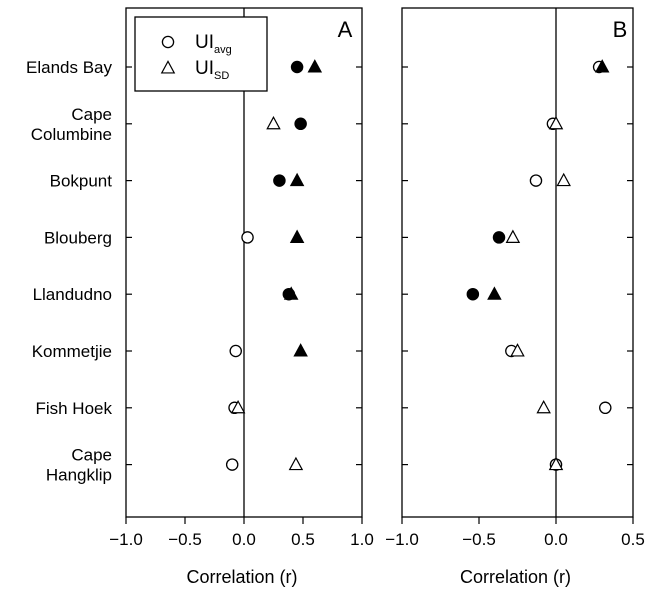 Image resolution: width=655 pixels, height=590 pixels. I want to click on panel-letter: B, so click(620, 29).